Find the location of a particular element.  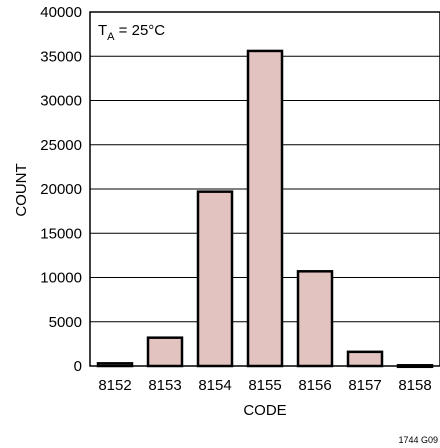

y-tick-label: 30000 is located at coordinates (61, 101).